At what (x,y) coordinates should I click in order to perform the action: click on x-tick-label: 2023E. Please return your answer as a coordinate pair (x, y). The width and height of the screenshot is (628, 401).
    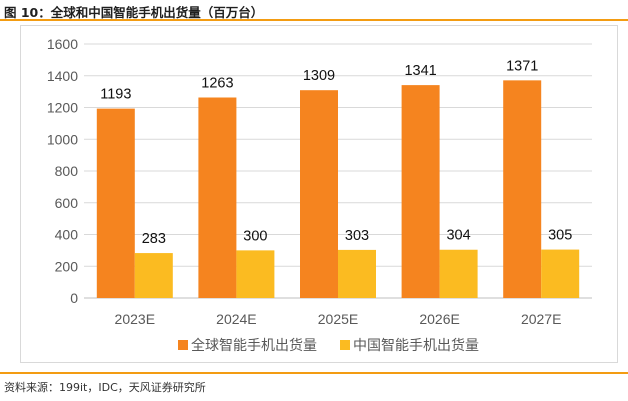
    Looking at the image, I should click on (135, 319).